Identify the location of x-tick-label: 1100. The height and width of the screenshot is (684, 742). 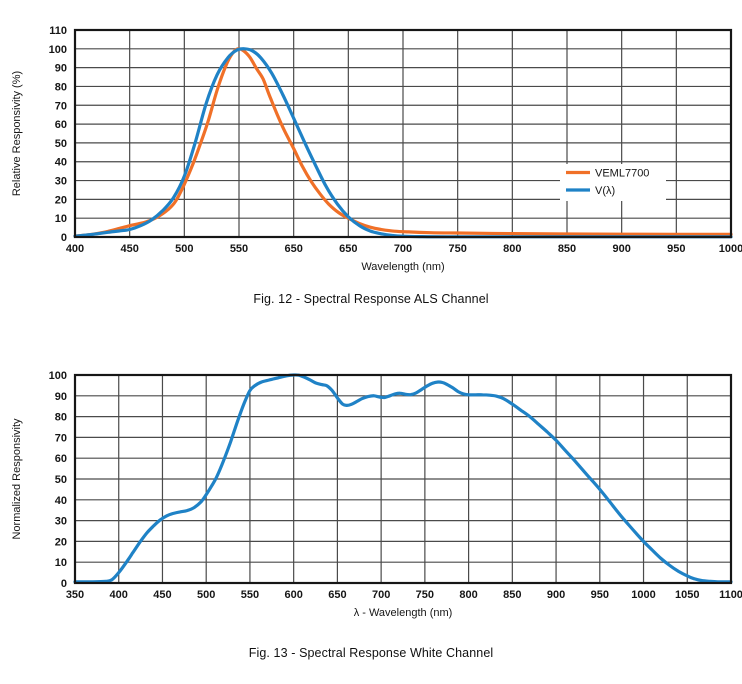
(730, 595).